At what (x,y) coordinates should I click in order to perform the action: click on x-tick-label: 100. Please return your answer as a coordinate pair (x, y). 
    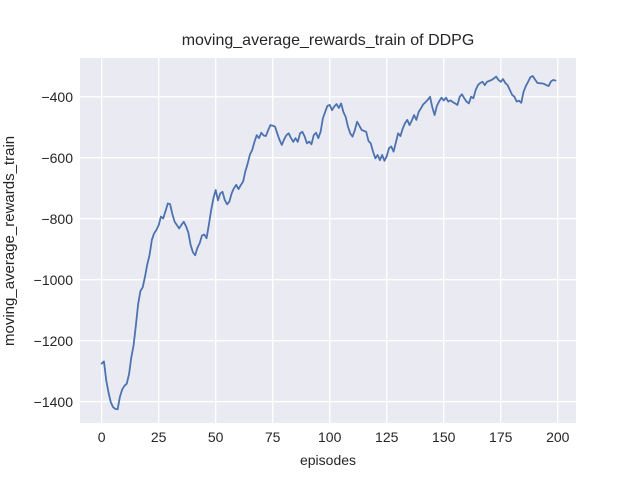
    Looking at the image, I should click on (330, 437).